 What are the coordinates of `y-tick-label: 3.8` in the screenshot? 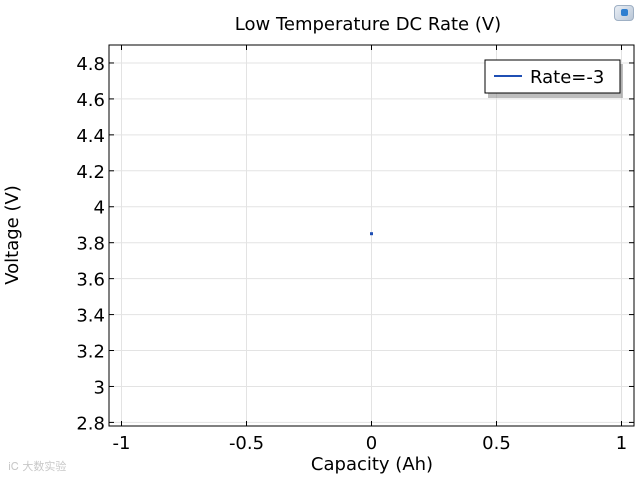 It's located at (90, 244).